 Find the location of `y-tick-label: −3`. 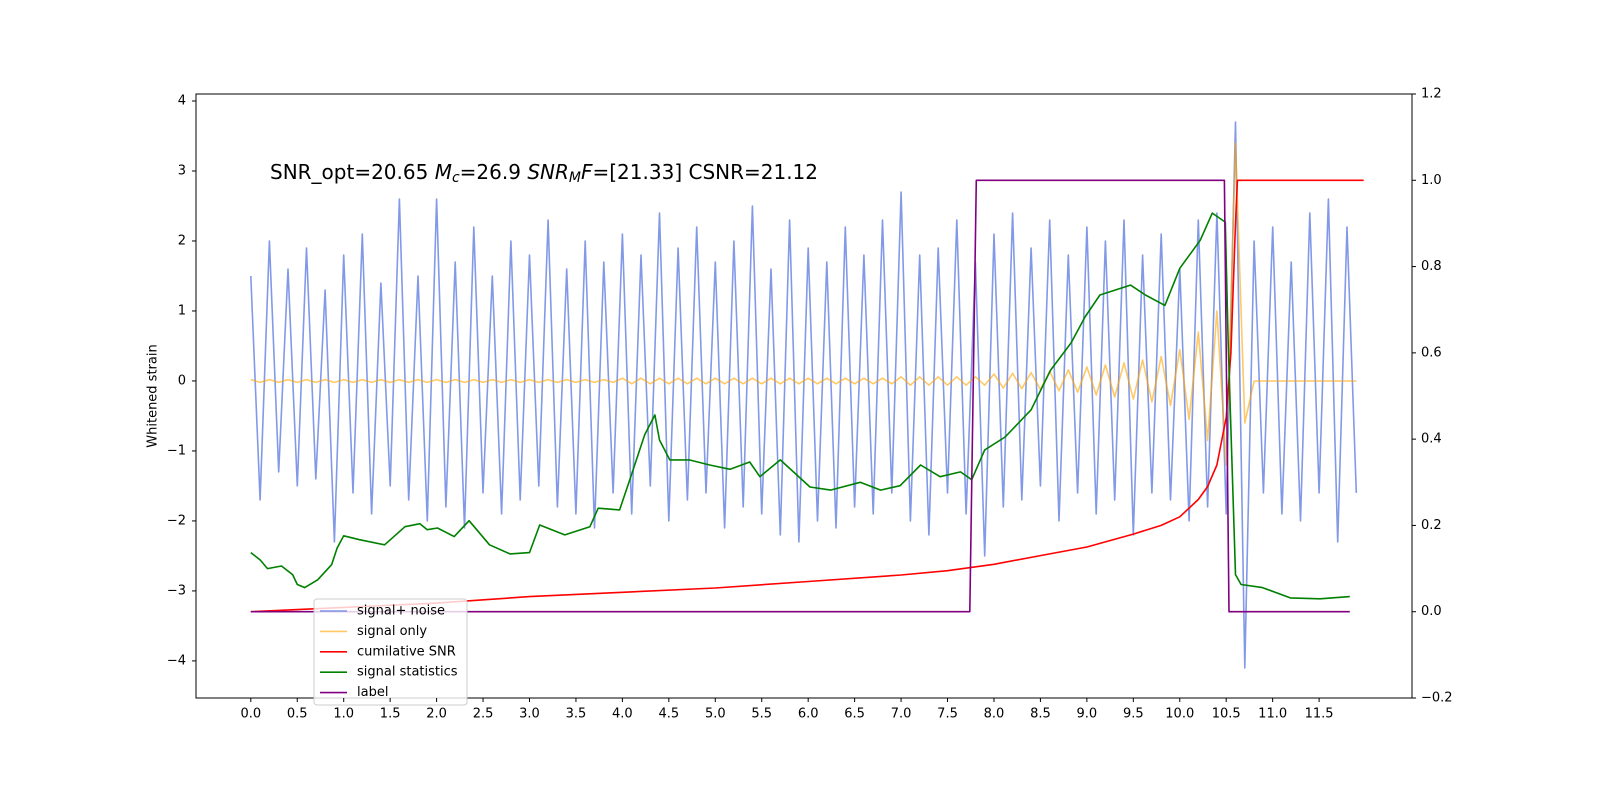

y-tick-label: −3 is located at coordinates (176, 590).